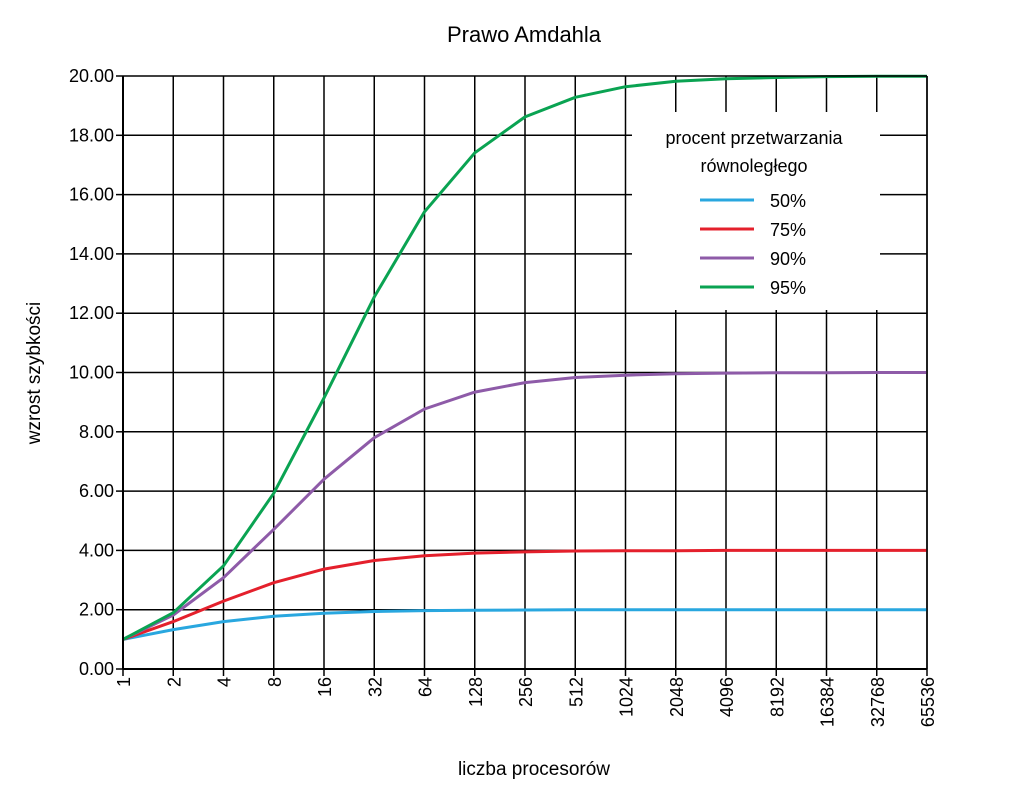  What do you see at coordinates (727, 697) in the screenshot?
I see `x-tick-label: 4096` at bounding box center [727, 697].